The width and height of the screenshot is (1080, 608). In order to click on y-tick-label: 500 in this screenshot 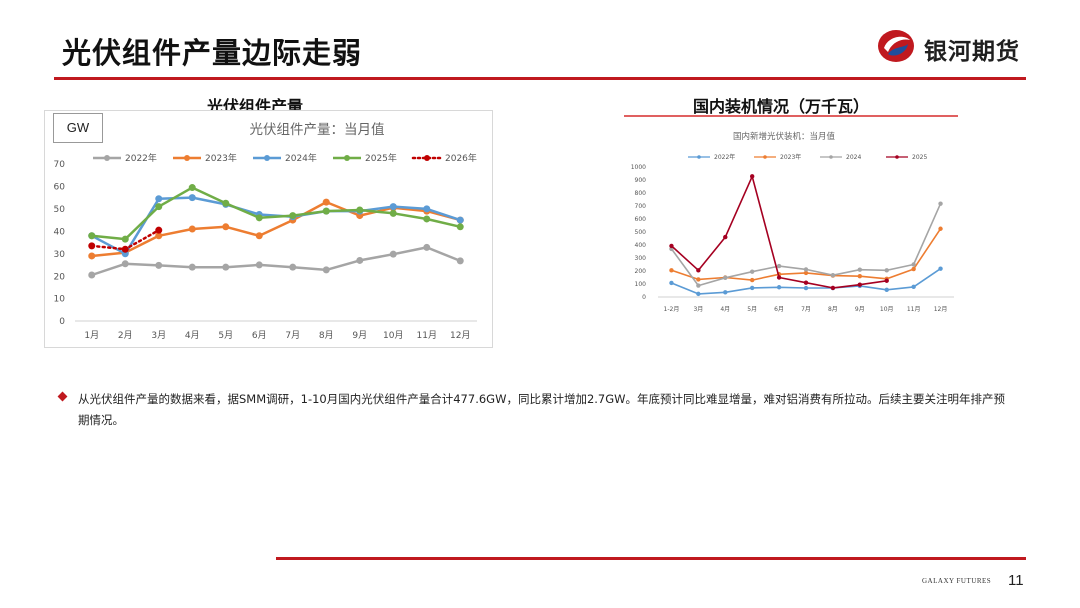, I will do `click(641, 232)`.